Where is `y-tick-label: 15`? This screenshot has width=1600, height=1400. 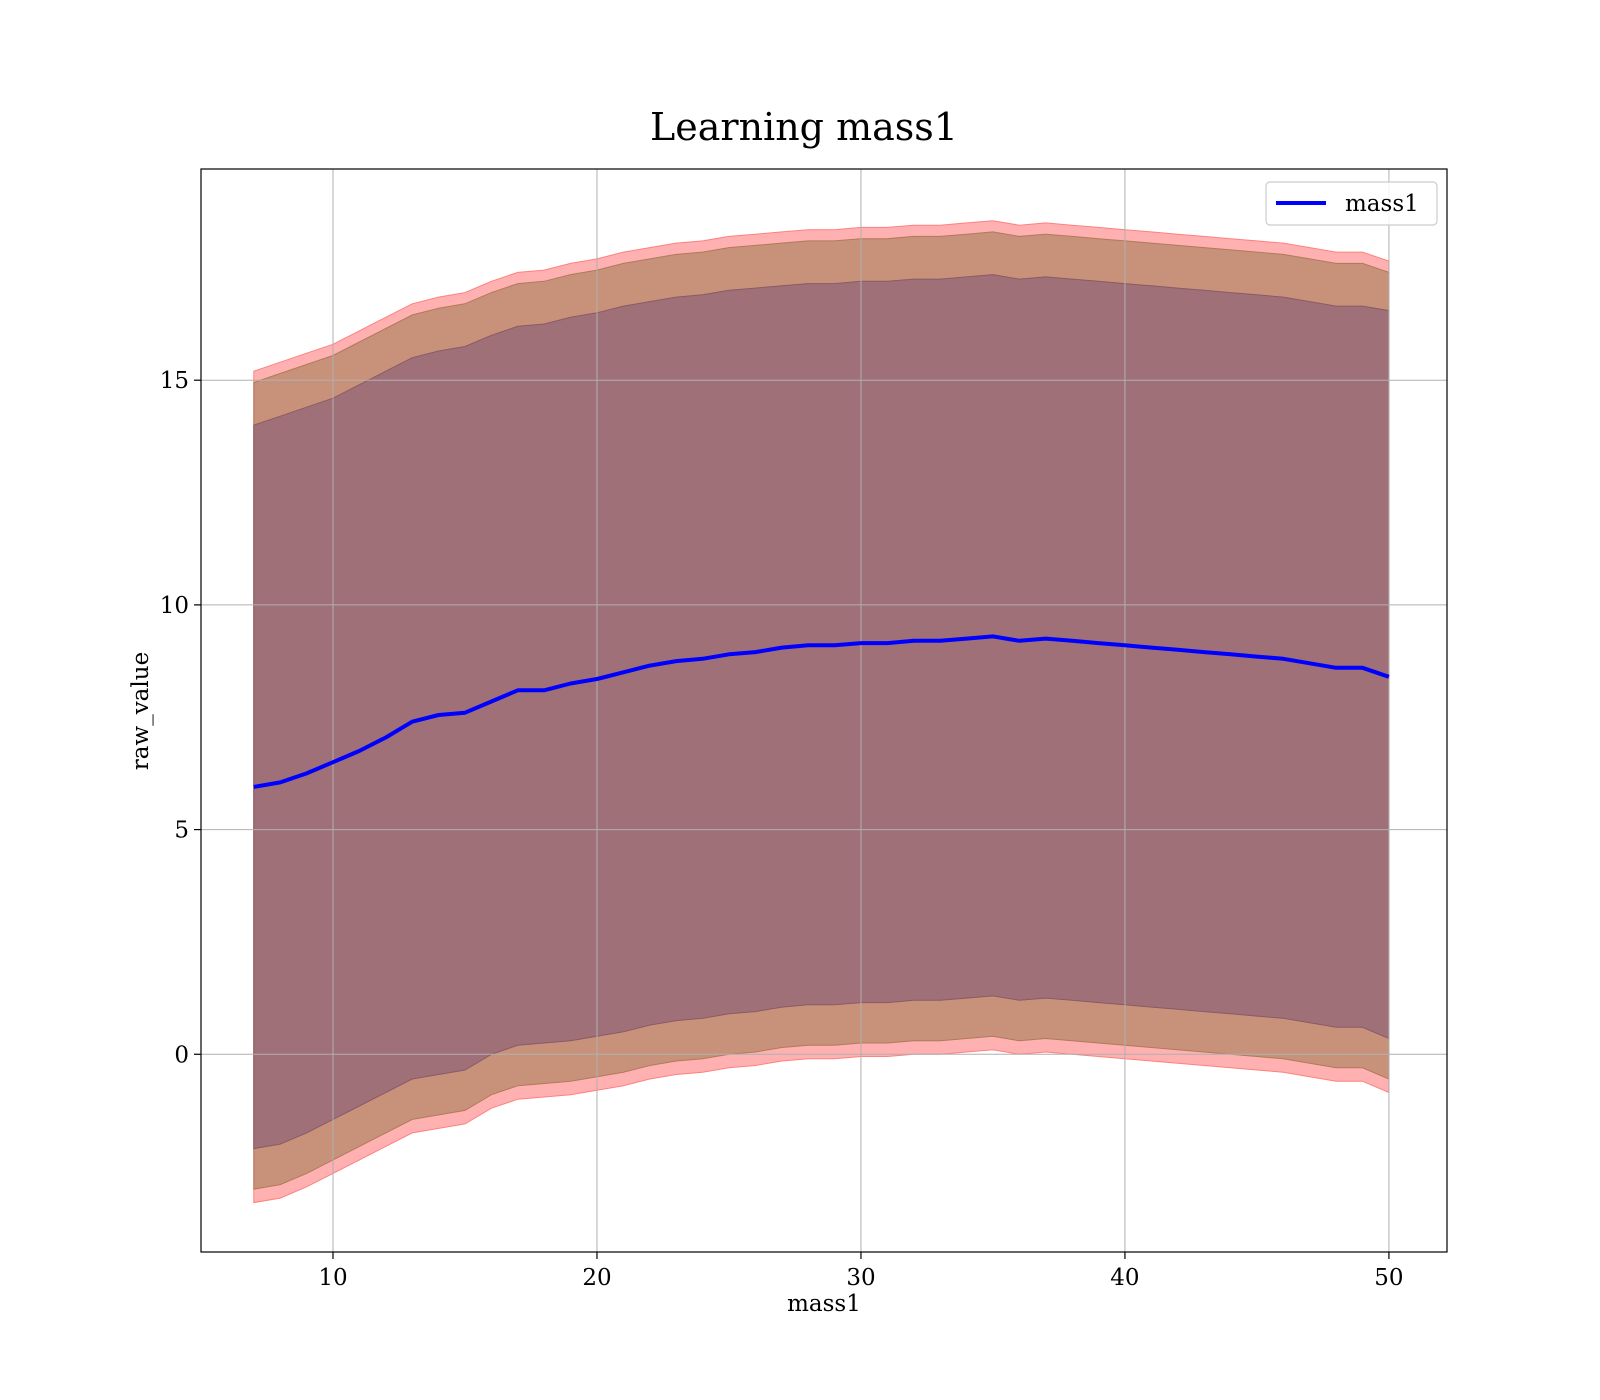 y-tick-label: 15 is located at coordinates (174, 381).